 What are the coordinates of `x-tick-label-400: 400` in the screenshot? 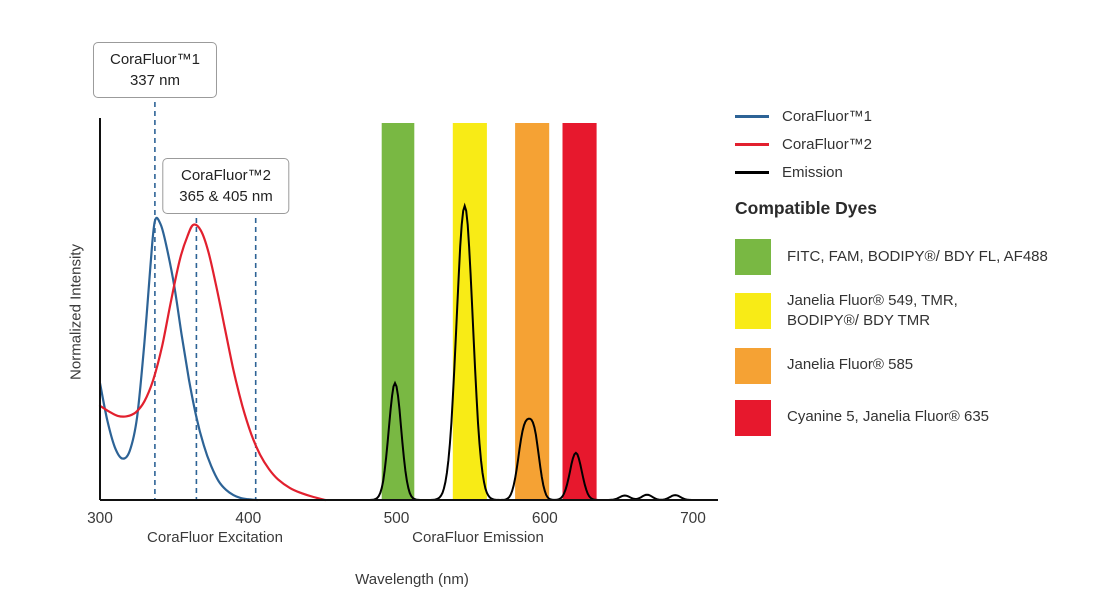 It's located at (248, 518).